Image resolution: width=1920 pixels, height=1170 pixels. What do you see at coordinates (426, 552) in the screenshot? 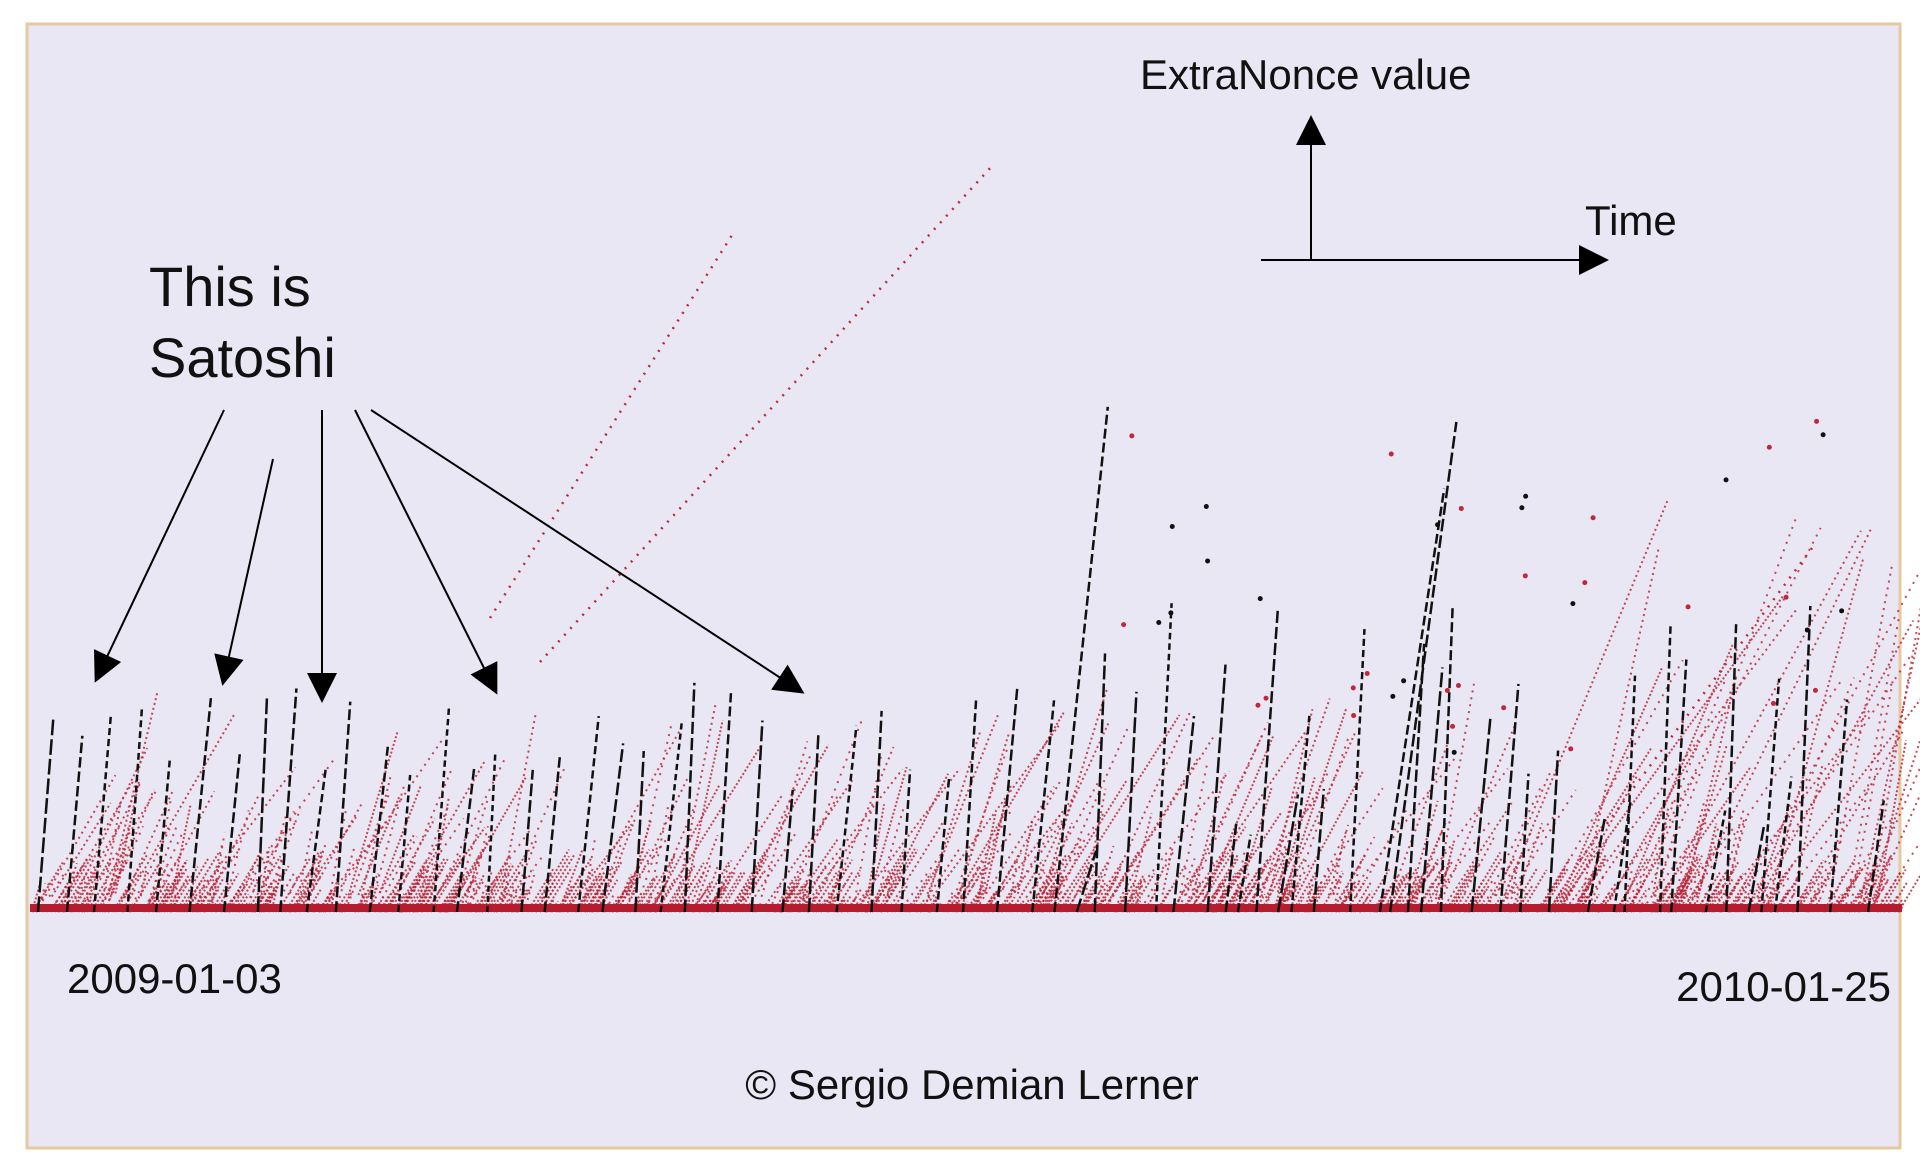
I see `annotation-arrow` at bounding box center [426, 552].